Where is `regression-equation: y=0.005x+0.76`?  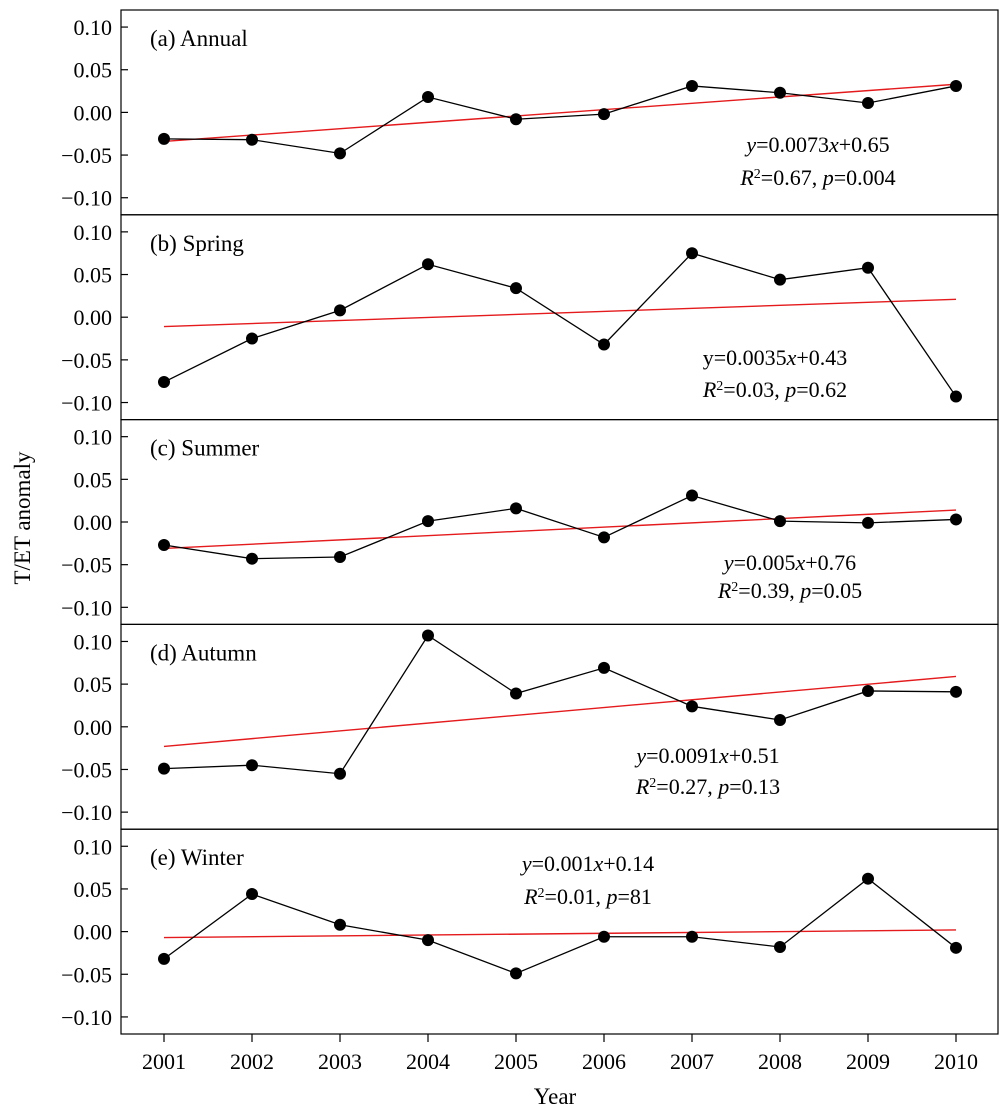
regression-equation: y=0.005x+0.76 is located at coordinates (789, 562).